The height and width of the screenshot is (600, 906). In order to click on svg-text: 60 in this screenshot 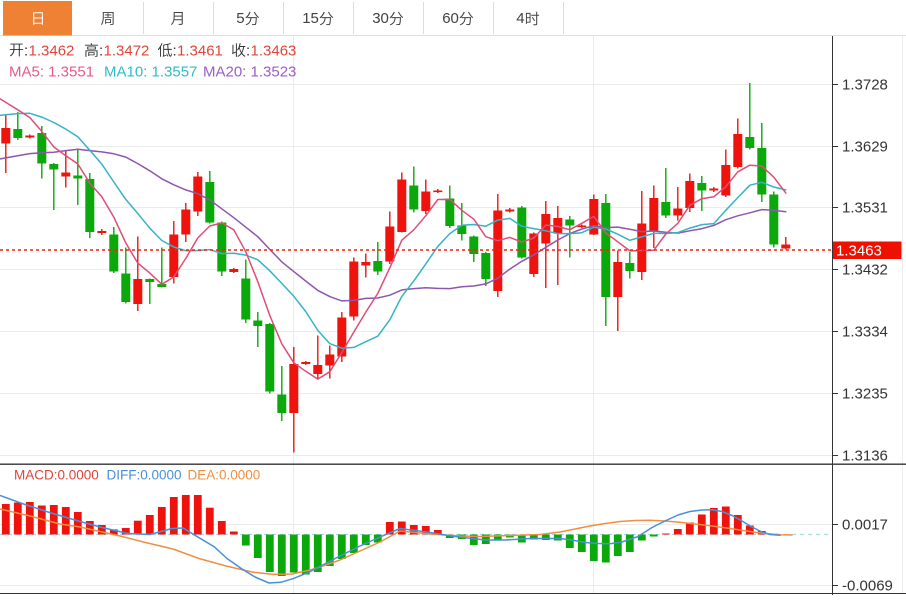, I will do `click(450, 18)`.